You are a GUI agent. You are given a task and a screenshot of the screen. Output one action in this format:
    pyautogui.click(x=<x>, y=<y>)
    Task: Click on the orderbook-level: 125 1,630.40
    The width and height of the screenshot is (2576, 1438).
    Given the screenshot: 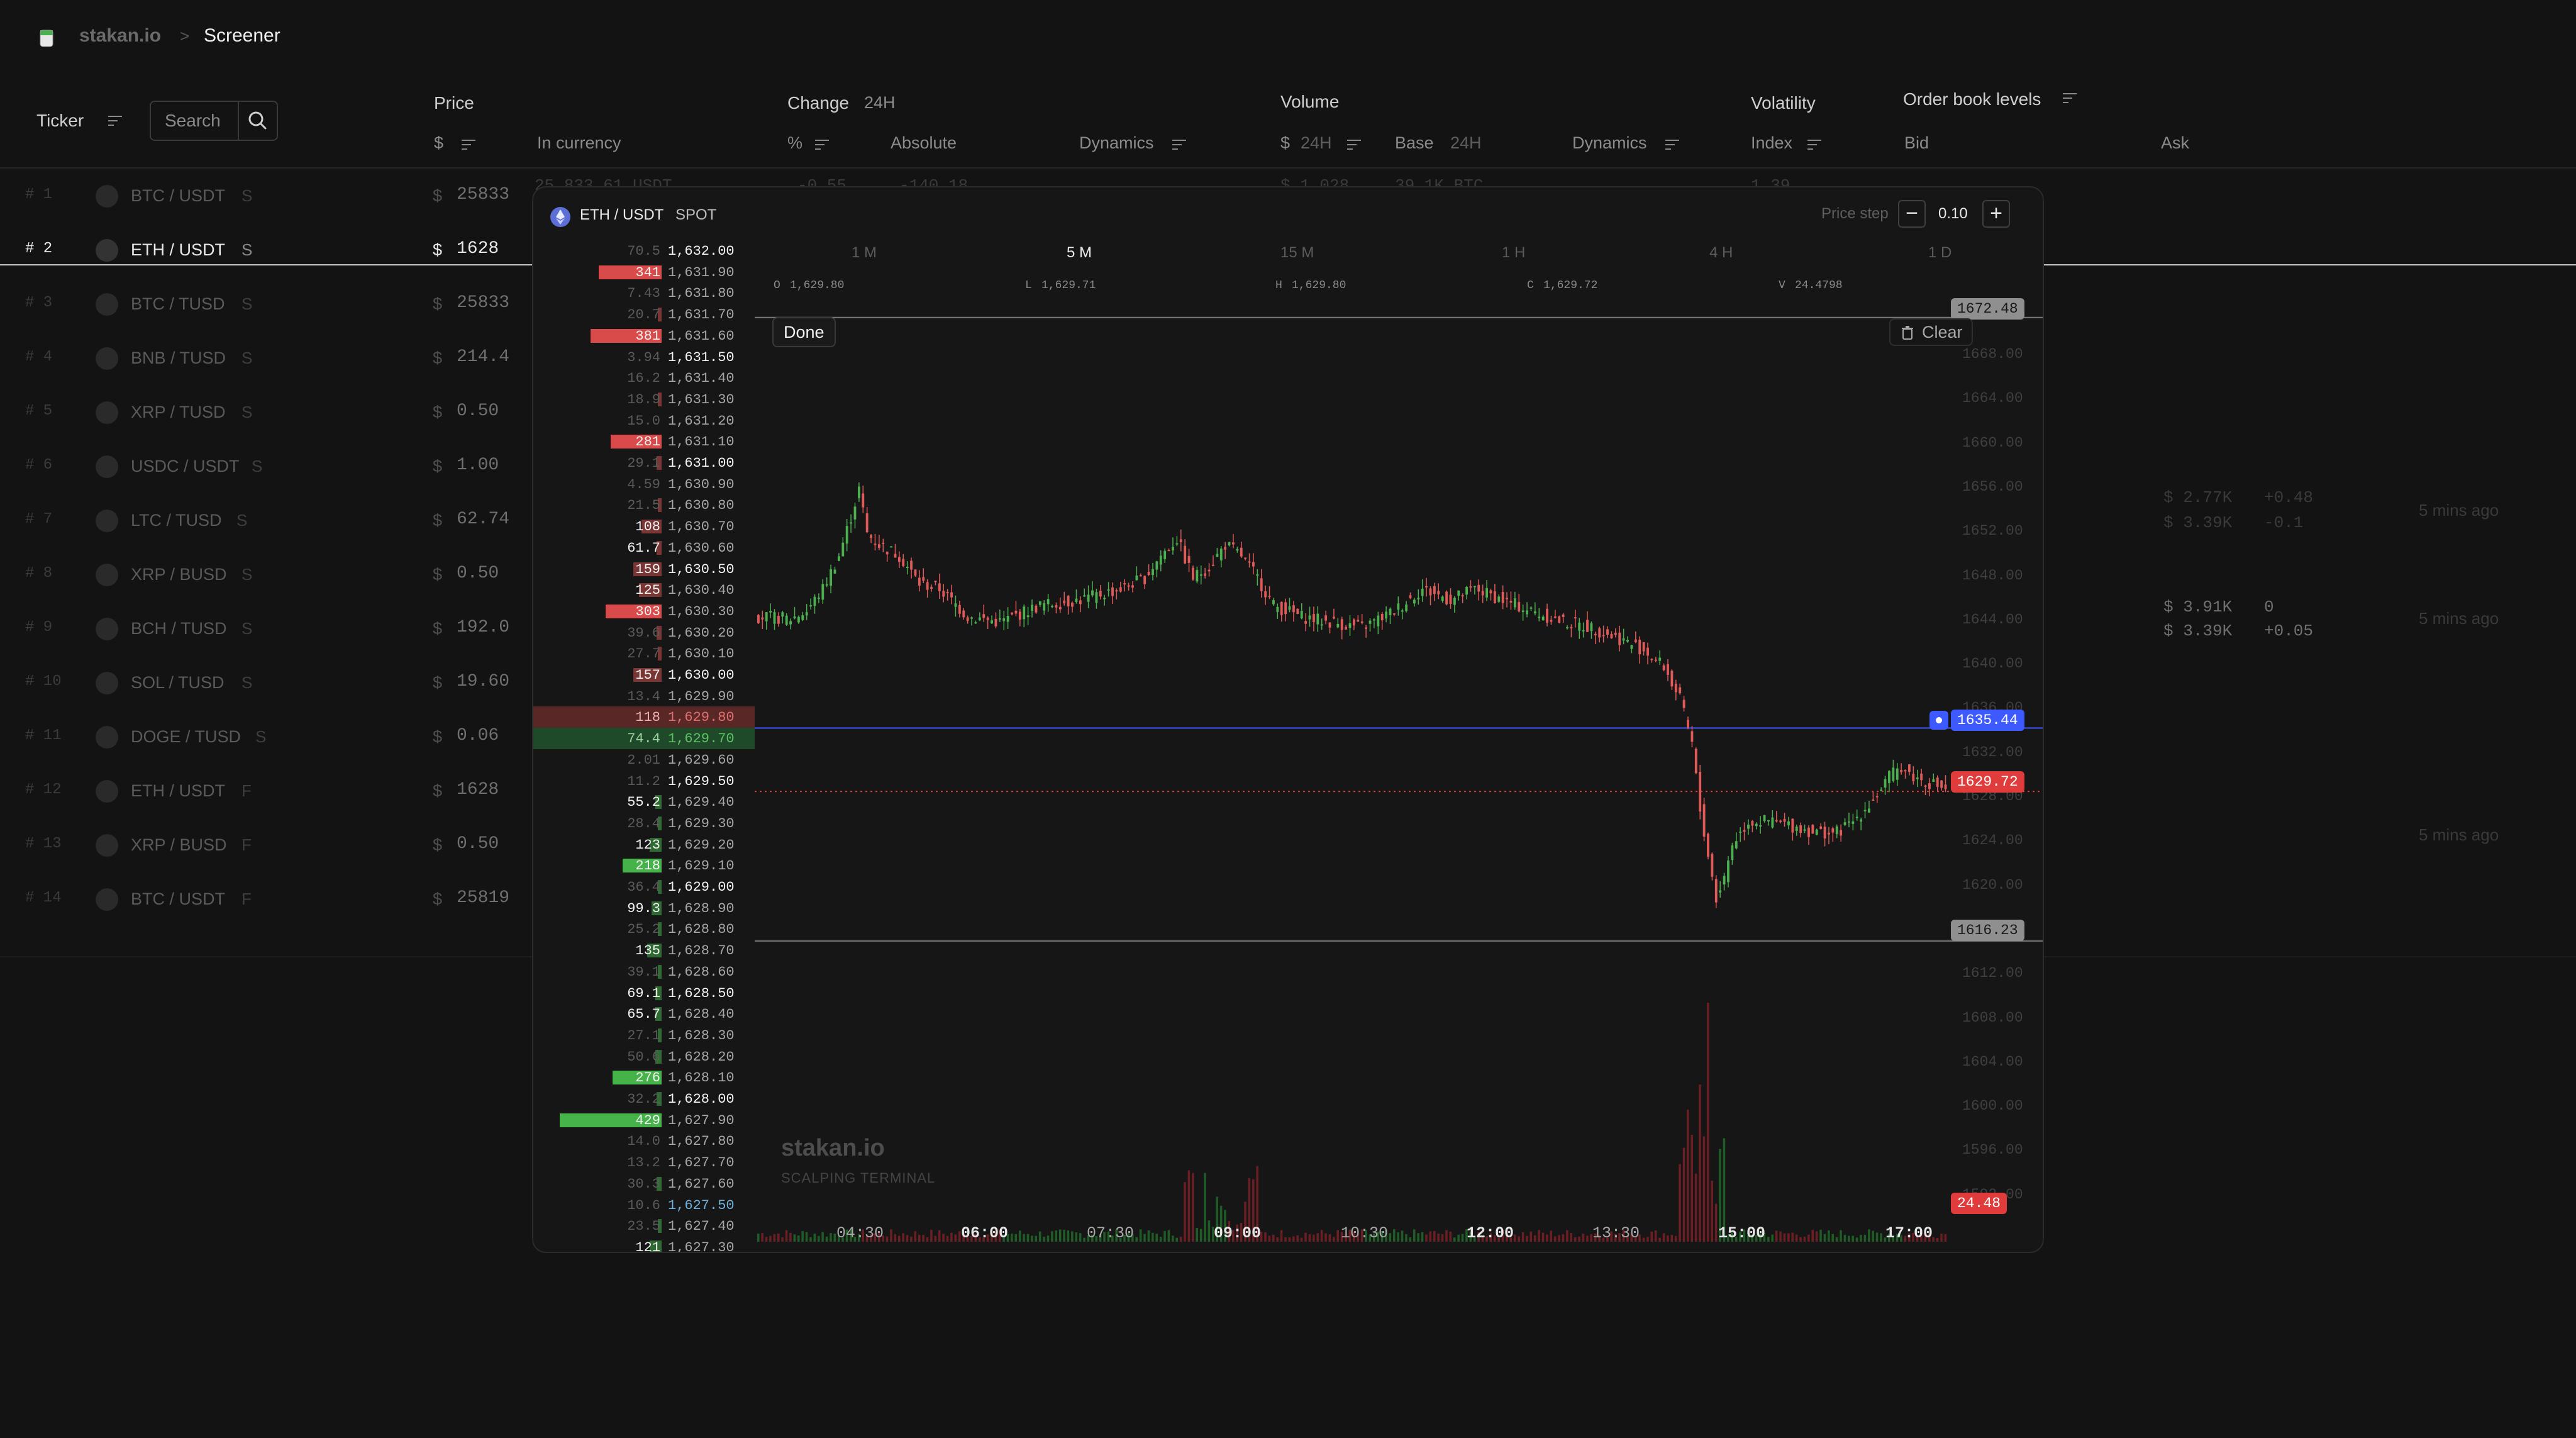 What is the action you would take?
    pyautogui.click(x=644, y=590)
    